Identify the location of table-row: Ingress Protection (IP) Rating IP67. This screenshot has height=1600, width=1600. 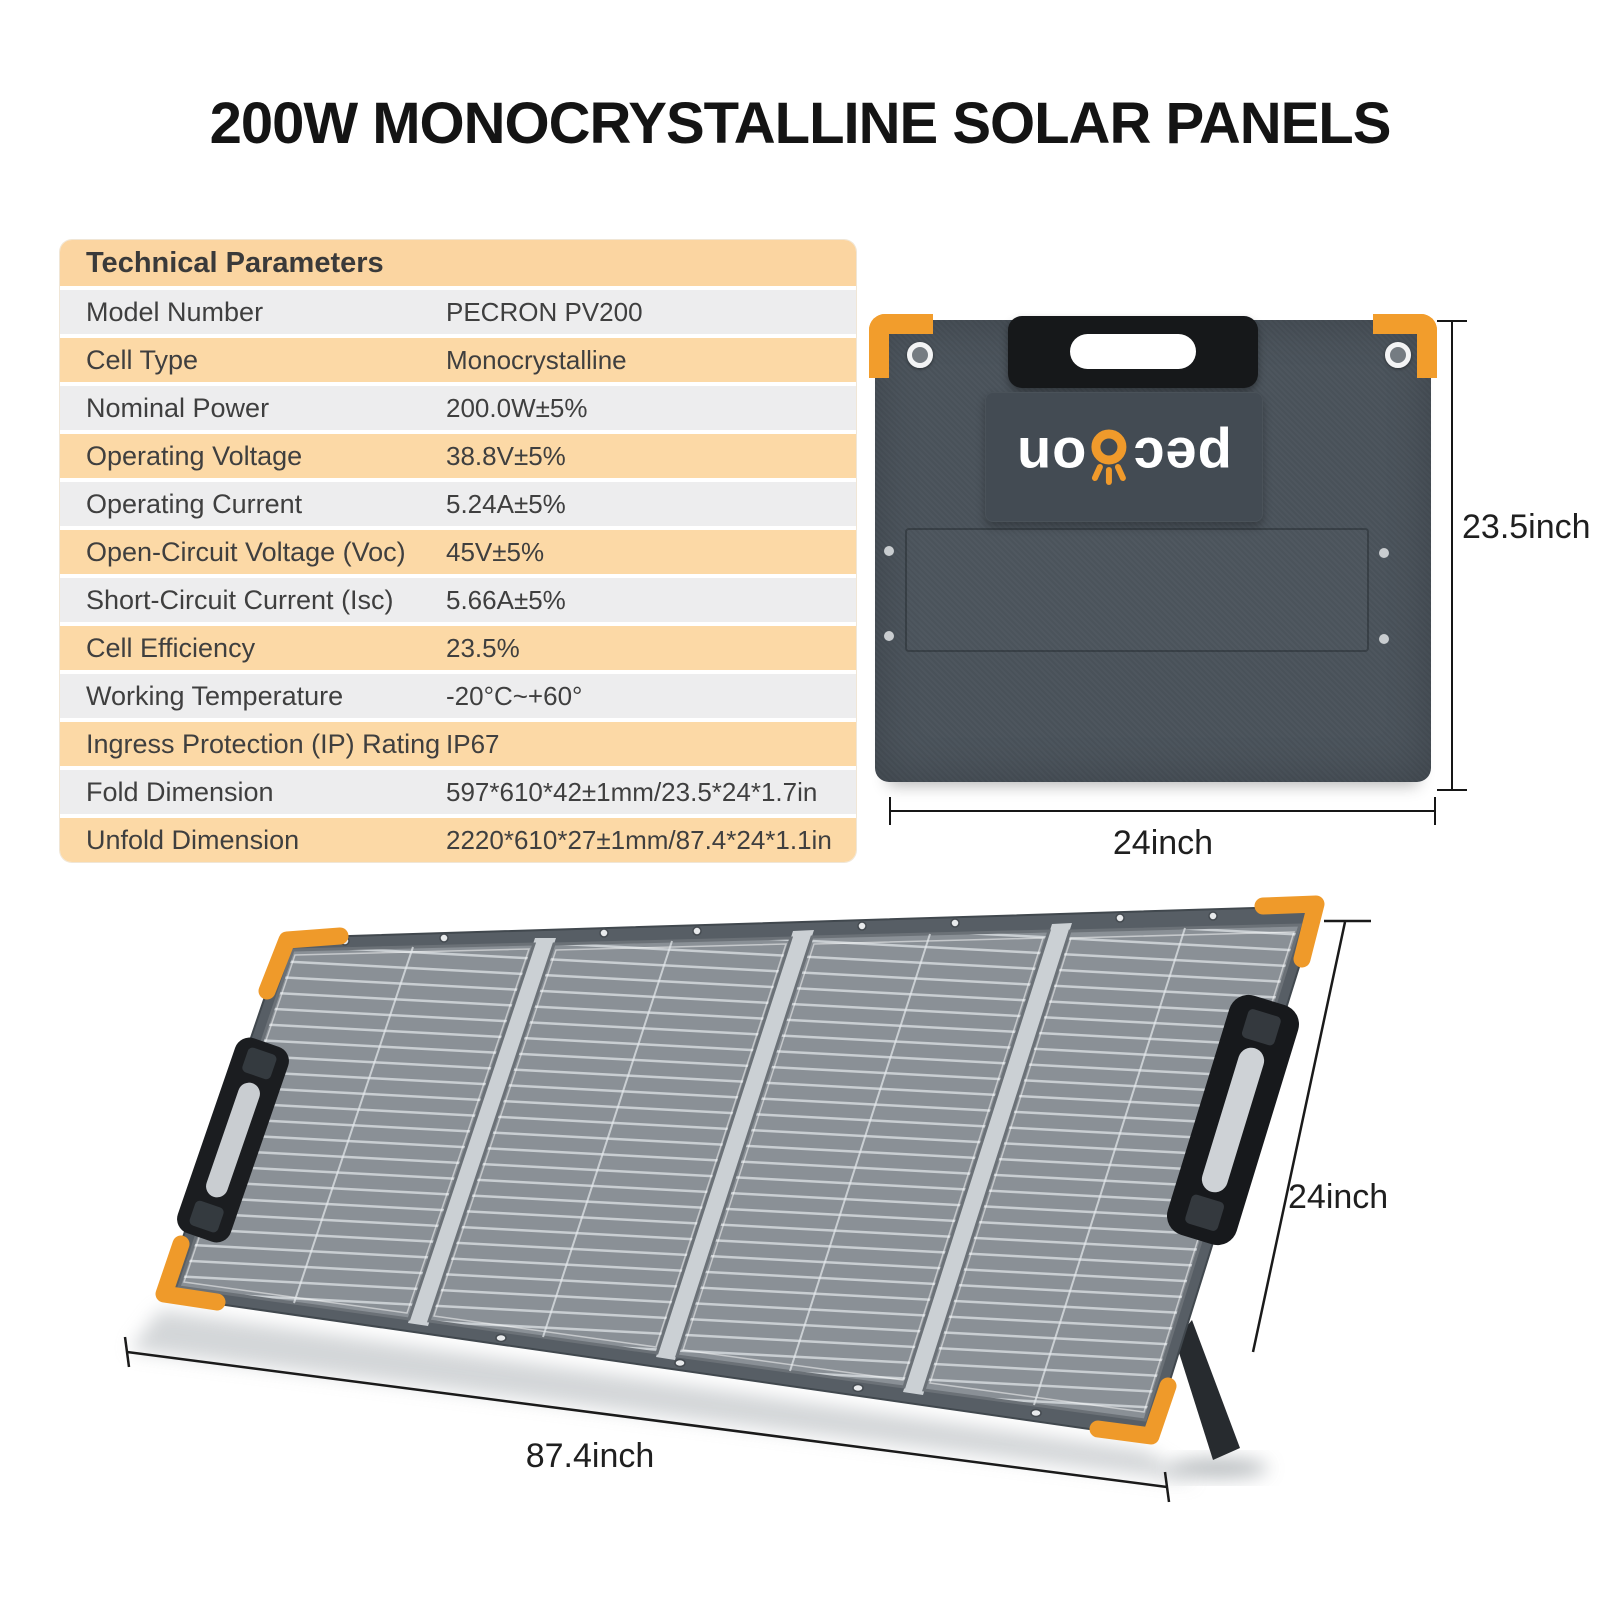
(458, 744).